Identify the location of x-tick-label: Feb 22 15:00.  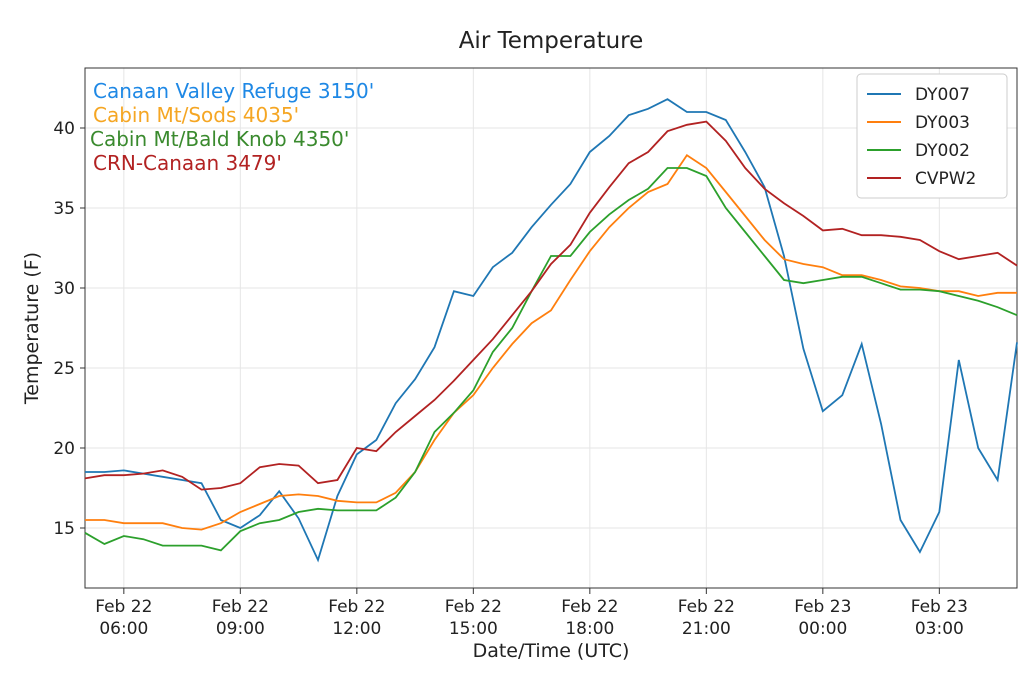
(473, 618).